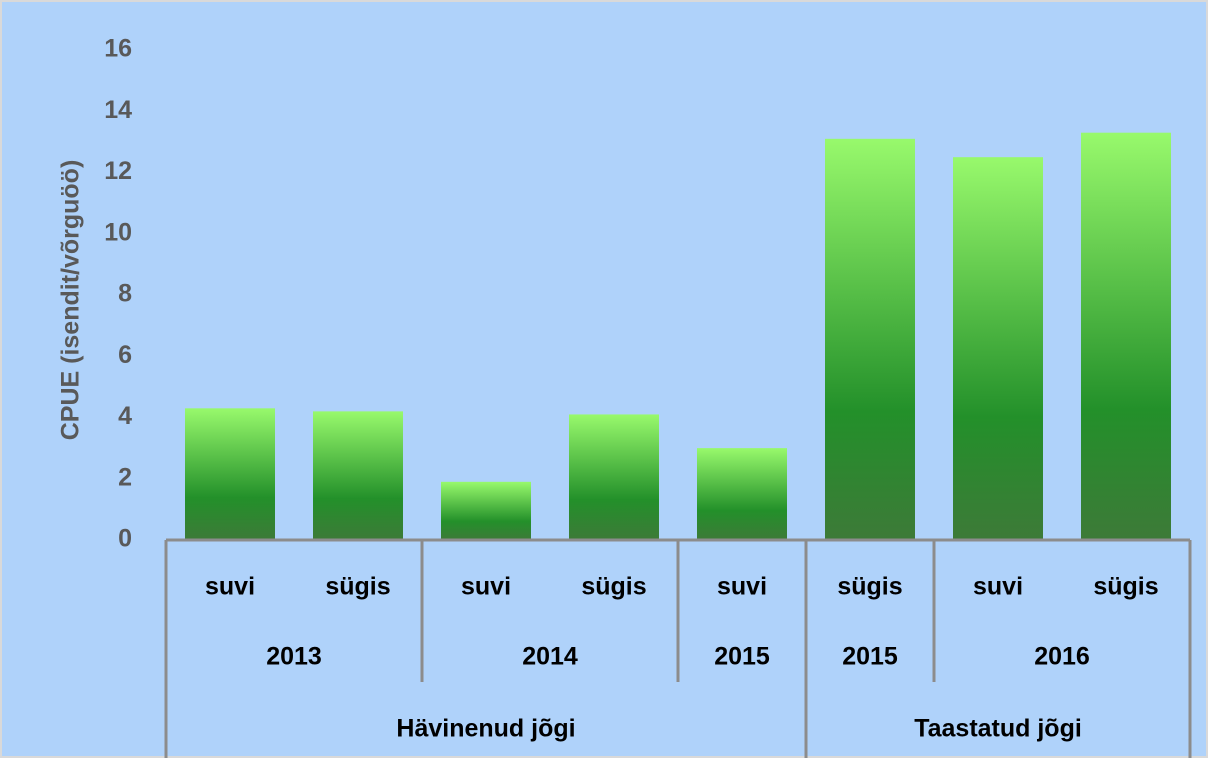 The width and height of the screenshot is (1208, 758). I want to click on y-tick-label: 10, so click(118, 232).